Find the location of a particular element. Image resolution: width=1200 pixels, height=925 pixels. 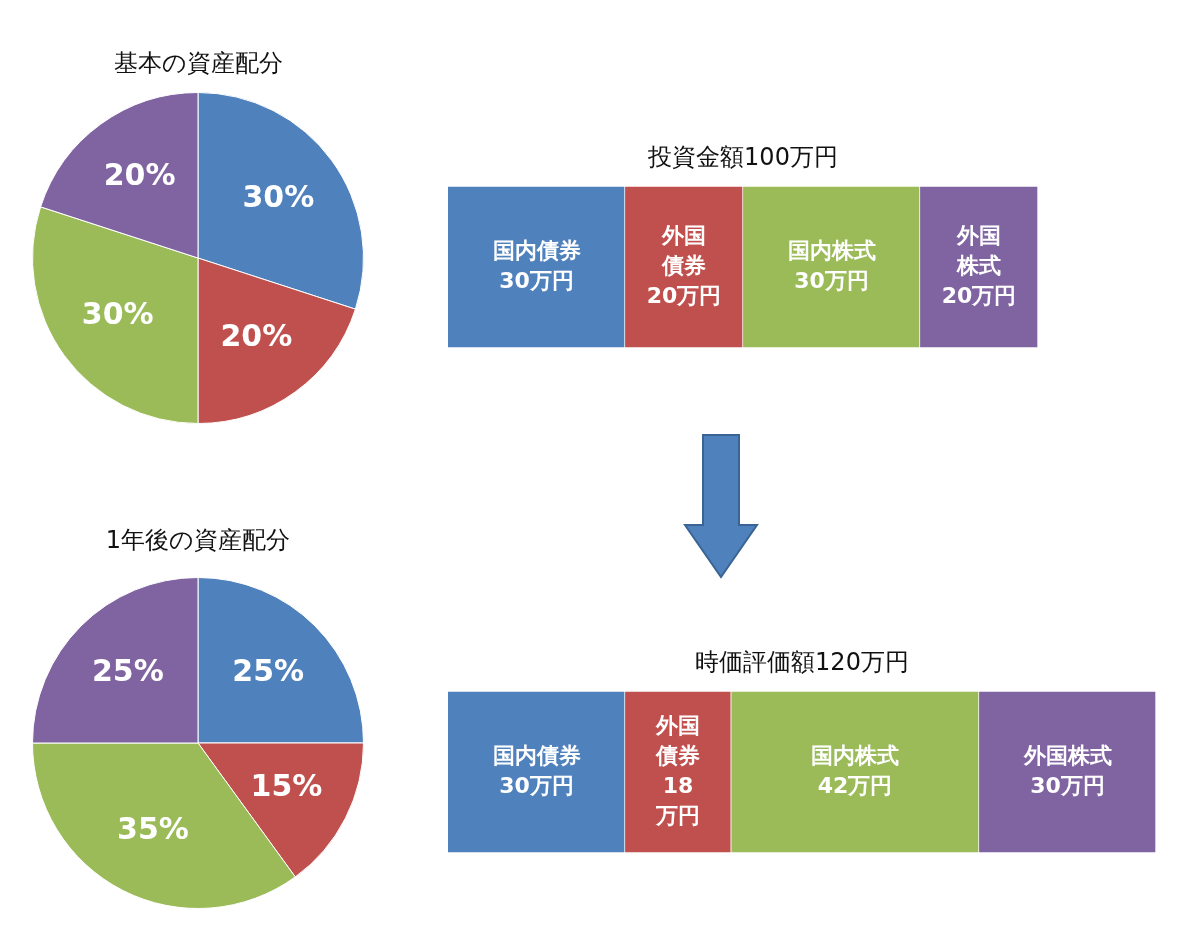

chart-title: 投資金額100万円 is located at coordinates (743, 157).